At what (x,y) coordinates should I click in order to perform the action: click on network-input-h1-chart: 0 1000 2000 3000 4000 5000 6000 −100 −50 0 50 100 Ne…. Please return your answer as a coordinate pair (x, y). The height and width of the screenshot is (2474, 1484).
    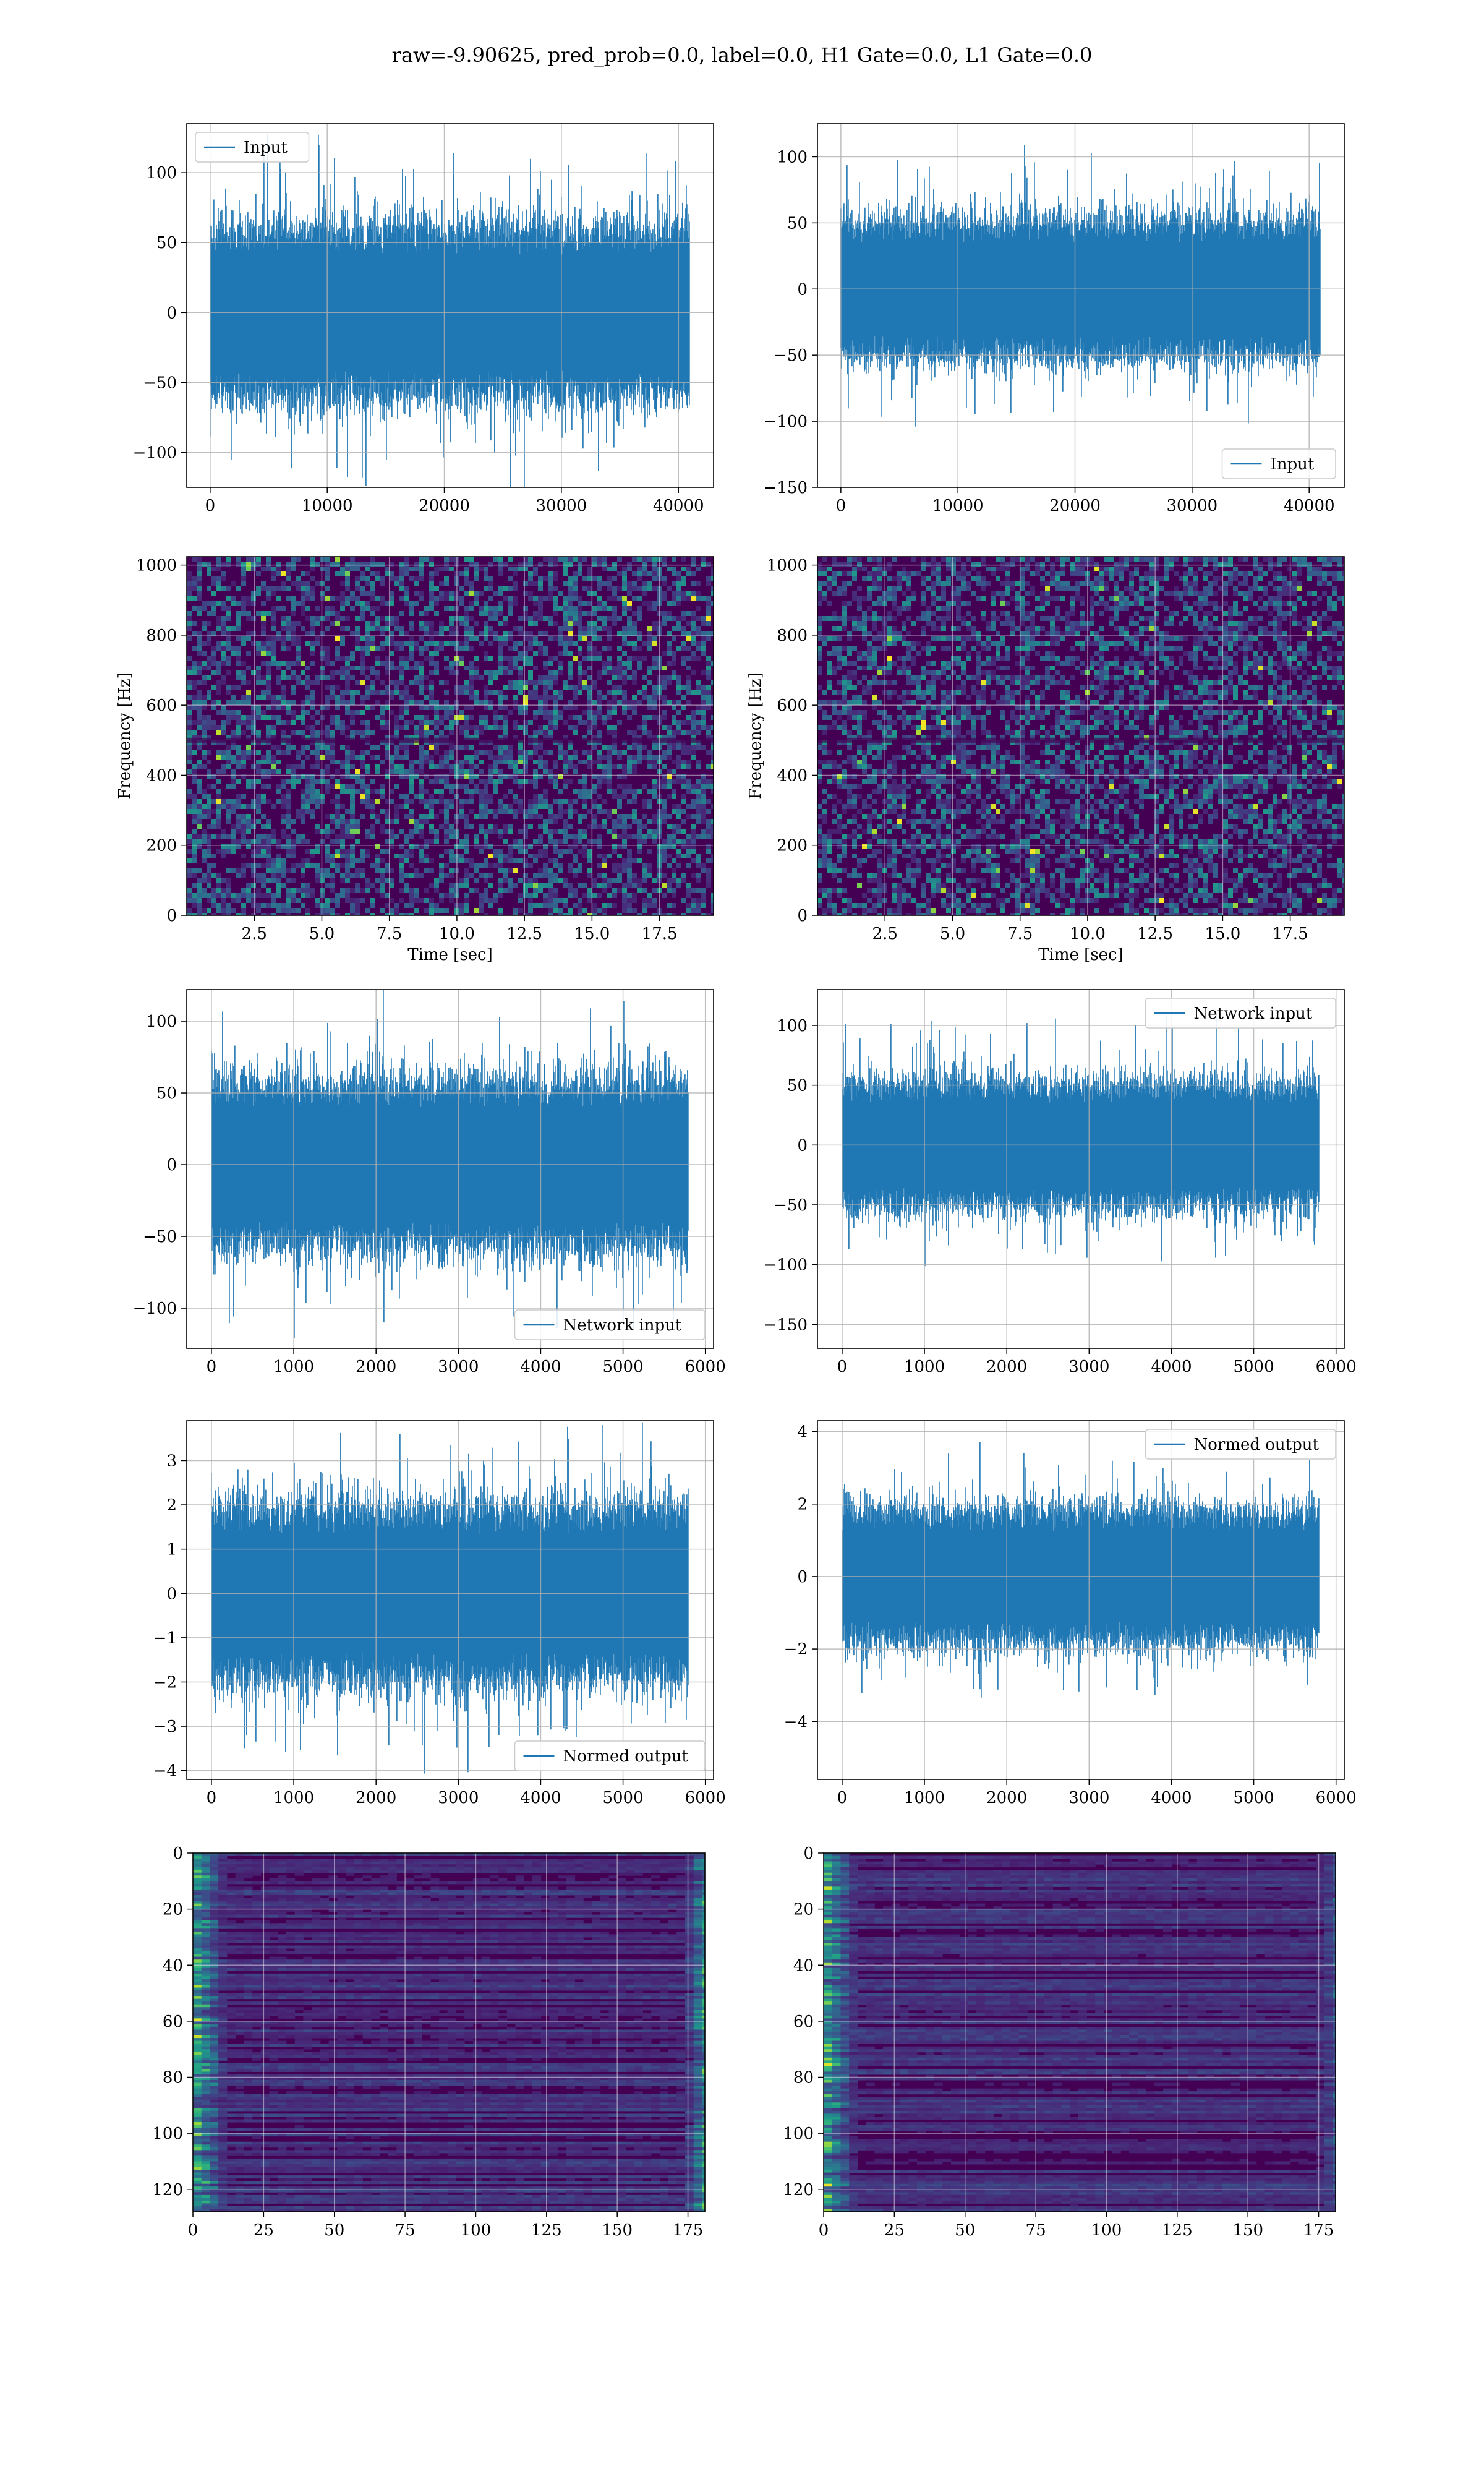
    Looking at the image, I should click on (429, 1182).